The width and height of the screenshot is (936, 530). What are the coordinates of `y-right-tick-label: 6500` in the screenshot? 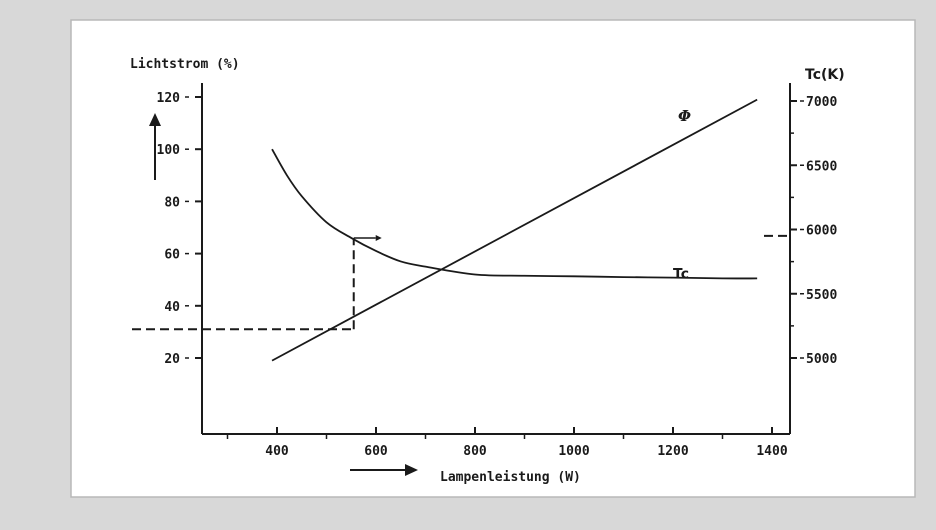 It's located at (821, 166).